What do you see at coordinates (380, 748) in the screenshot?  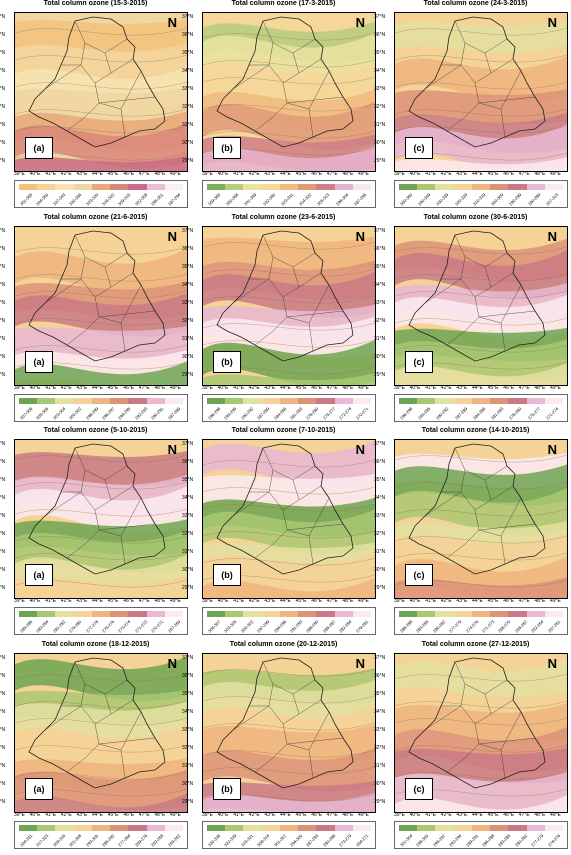 I see `latitude-label: 32°N` at bounding box center [380, 748].